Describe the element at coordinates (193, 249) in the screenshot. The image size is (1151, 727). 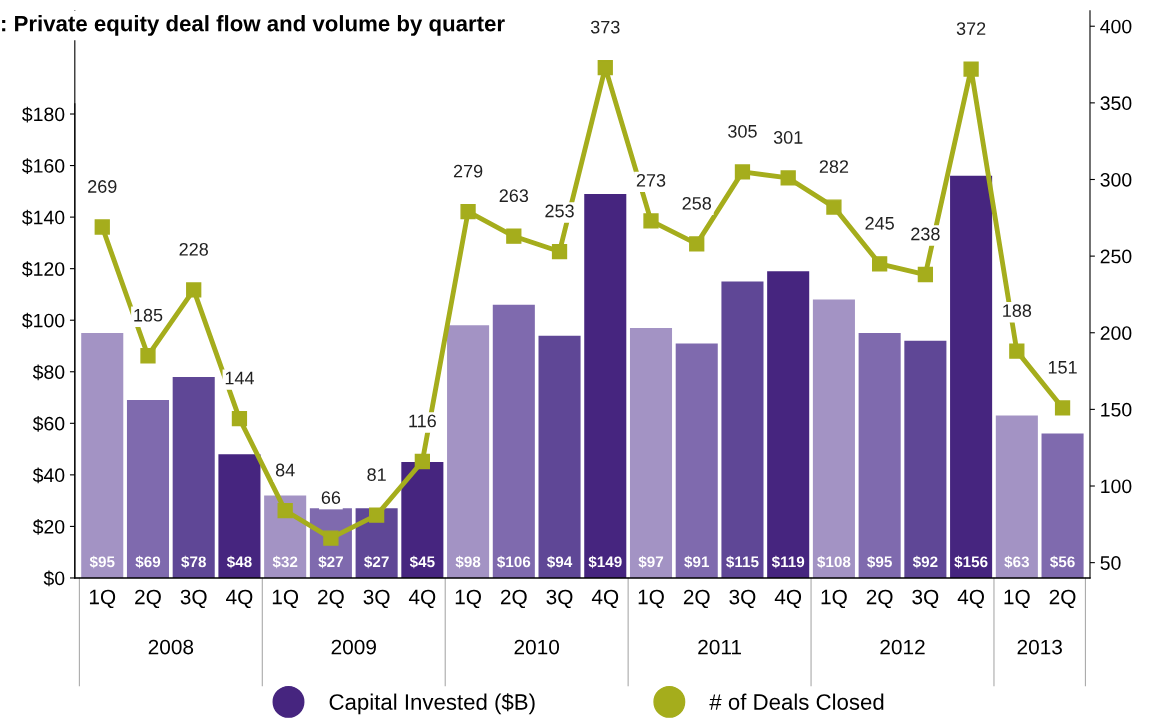
I see `data-label: 228` at that location.